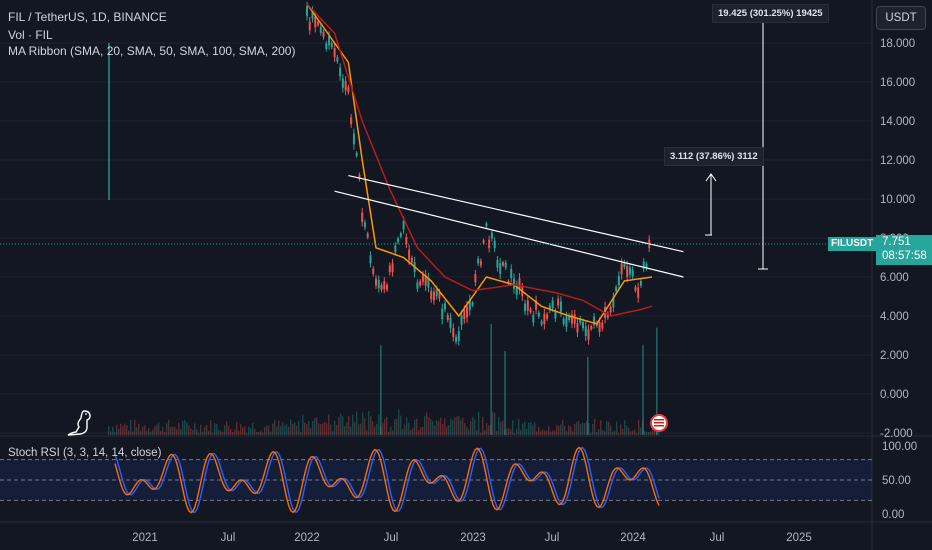 The image size is (932, 550). What do you see at coordinates (85, 453) in the screenshot?
I see `stoch-rsi-legend: Stoch RSI (3, 3, 14, 14, close)` at bounding box center [85, 453].